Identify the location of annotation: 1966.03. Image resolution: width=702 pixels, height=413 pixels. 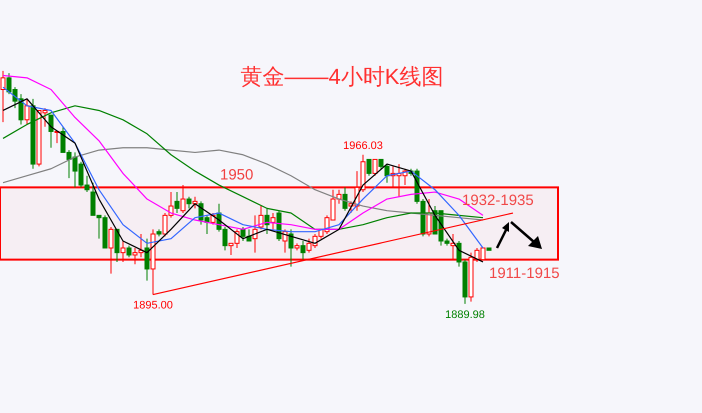
(363, 146).